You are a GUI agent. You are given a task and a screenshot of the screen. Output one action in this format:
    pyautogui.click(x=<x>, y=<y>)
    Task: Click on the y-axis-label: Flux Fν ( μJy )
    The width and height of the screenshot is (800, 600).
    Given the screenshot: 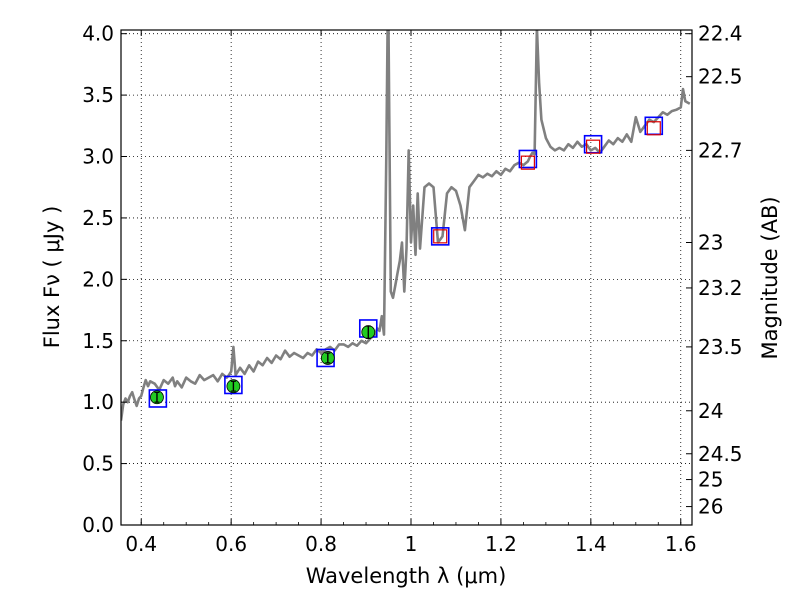 What is the action you would take?
    pyautogui.click(x=52, y=277)
    